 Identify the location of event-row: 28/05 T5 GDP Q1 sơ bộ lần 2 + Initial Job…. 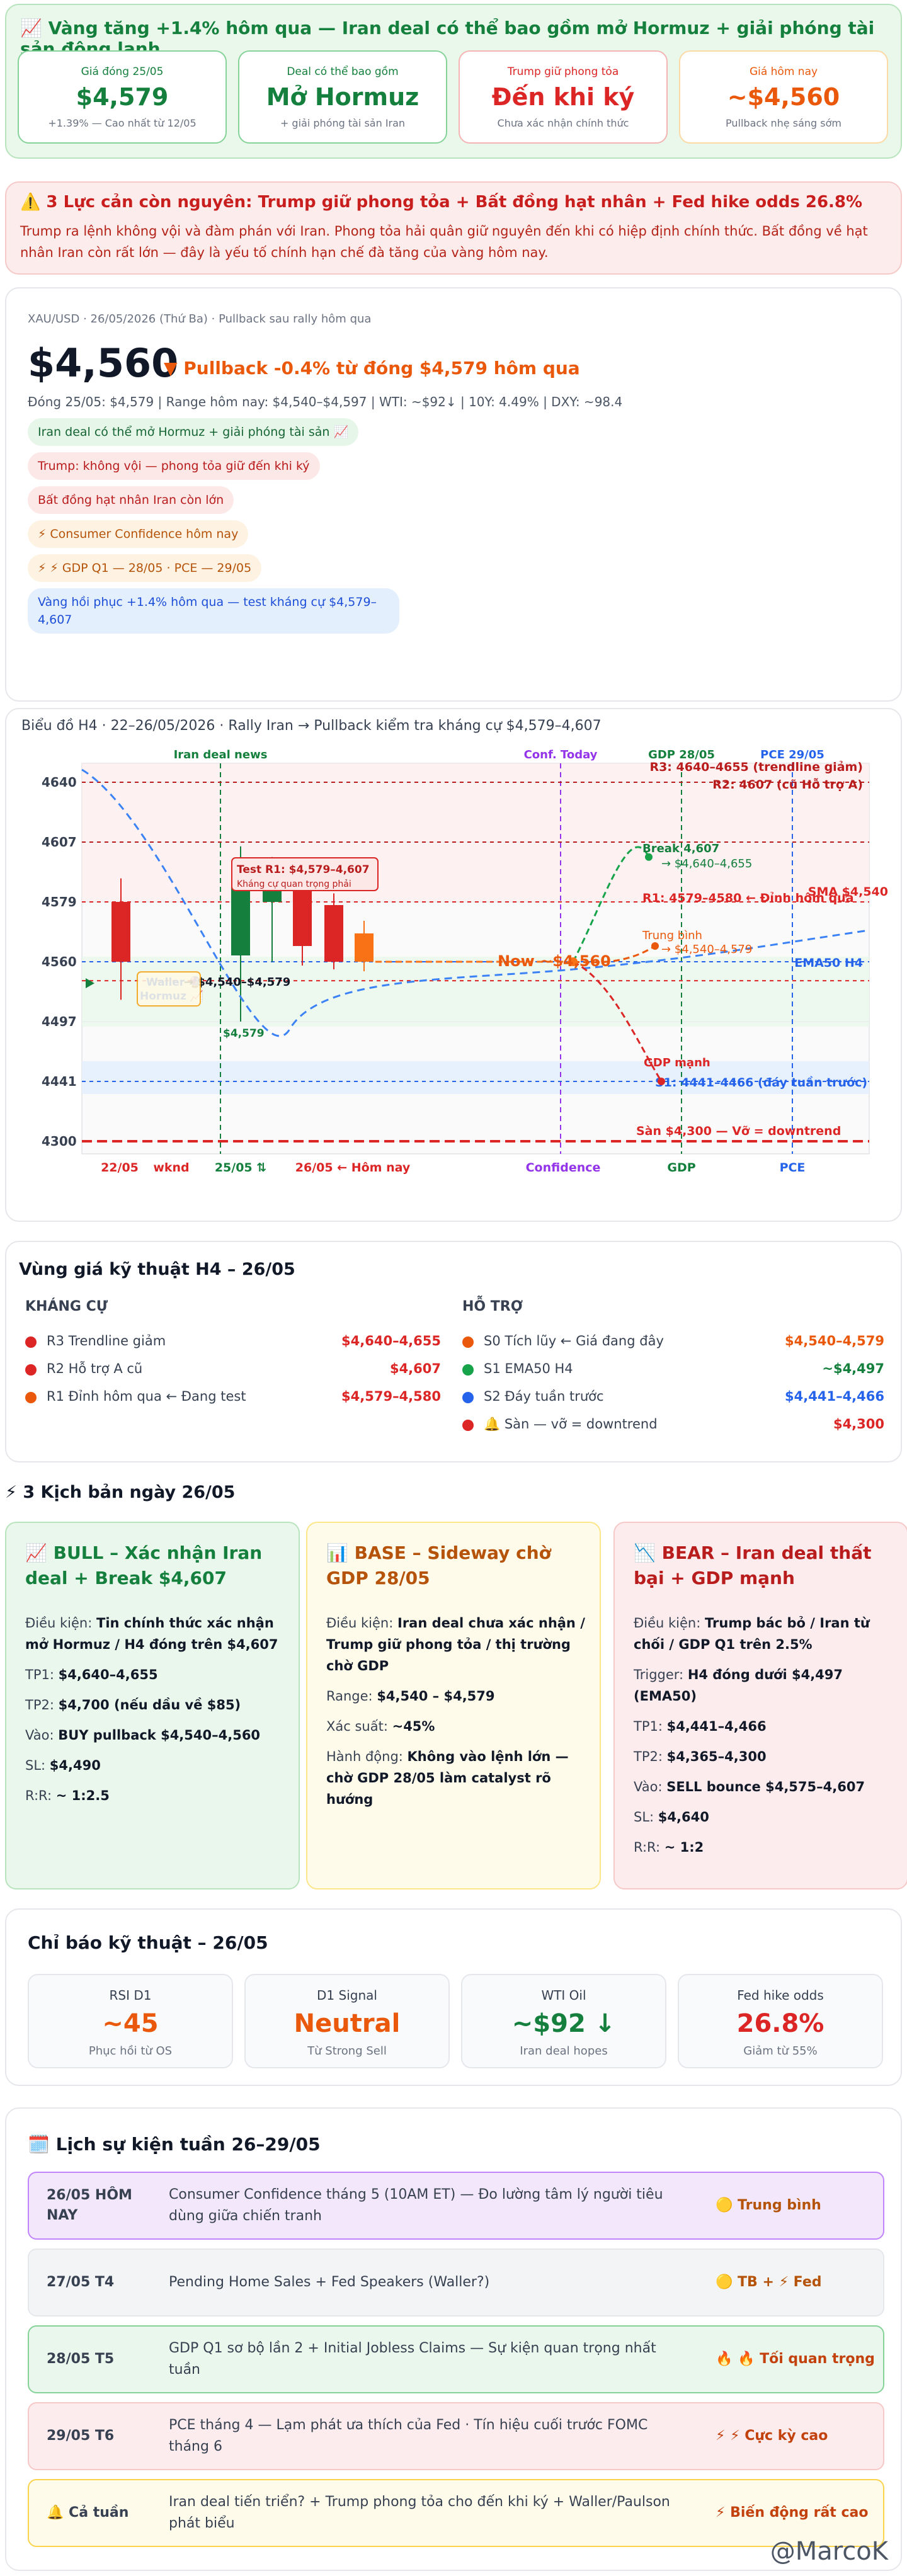
(456, 2359).